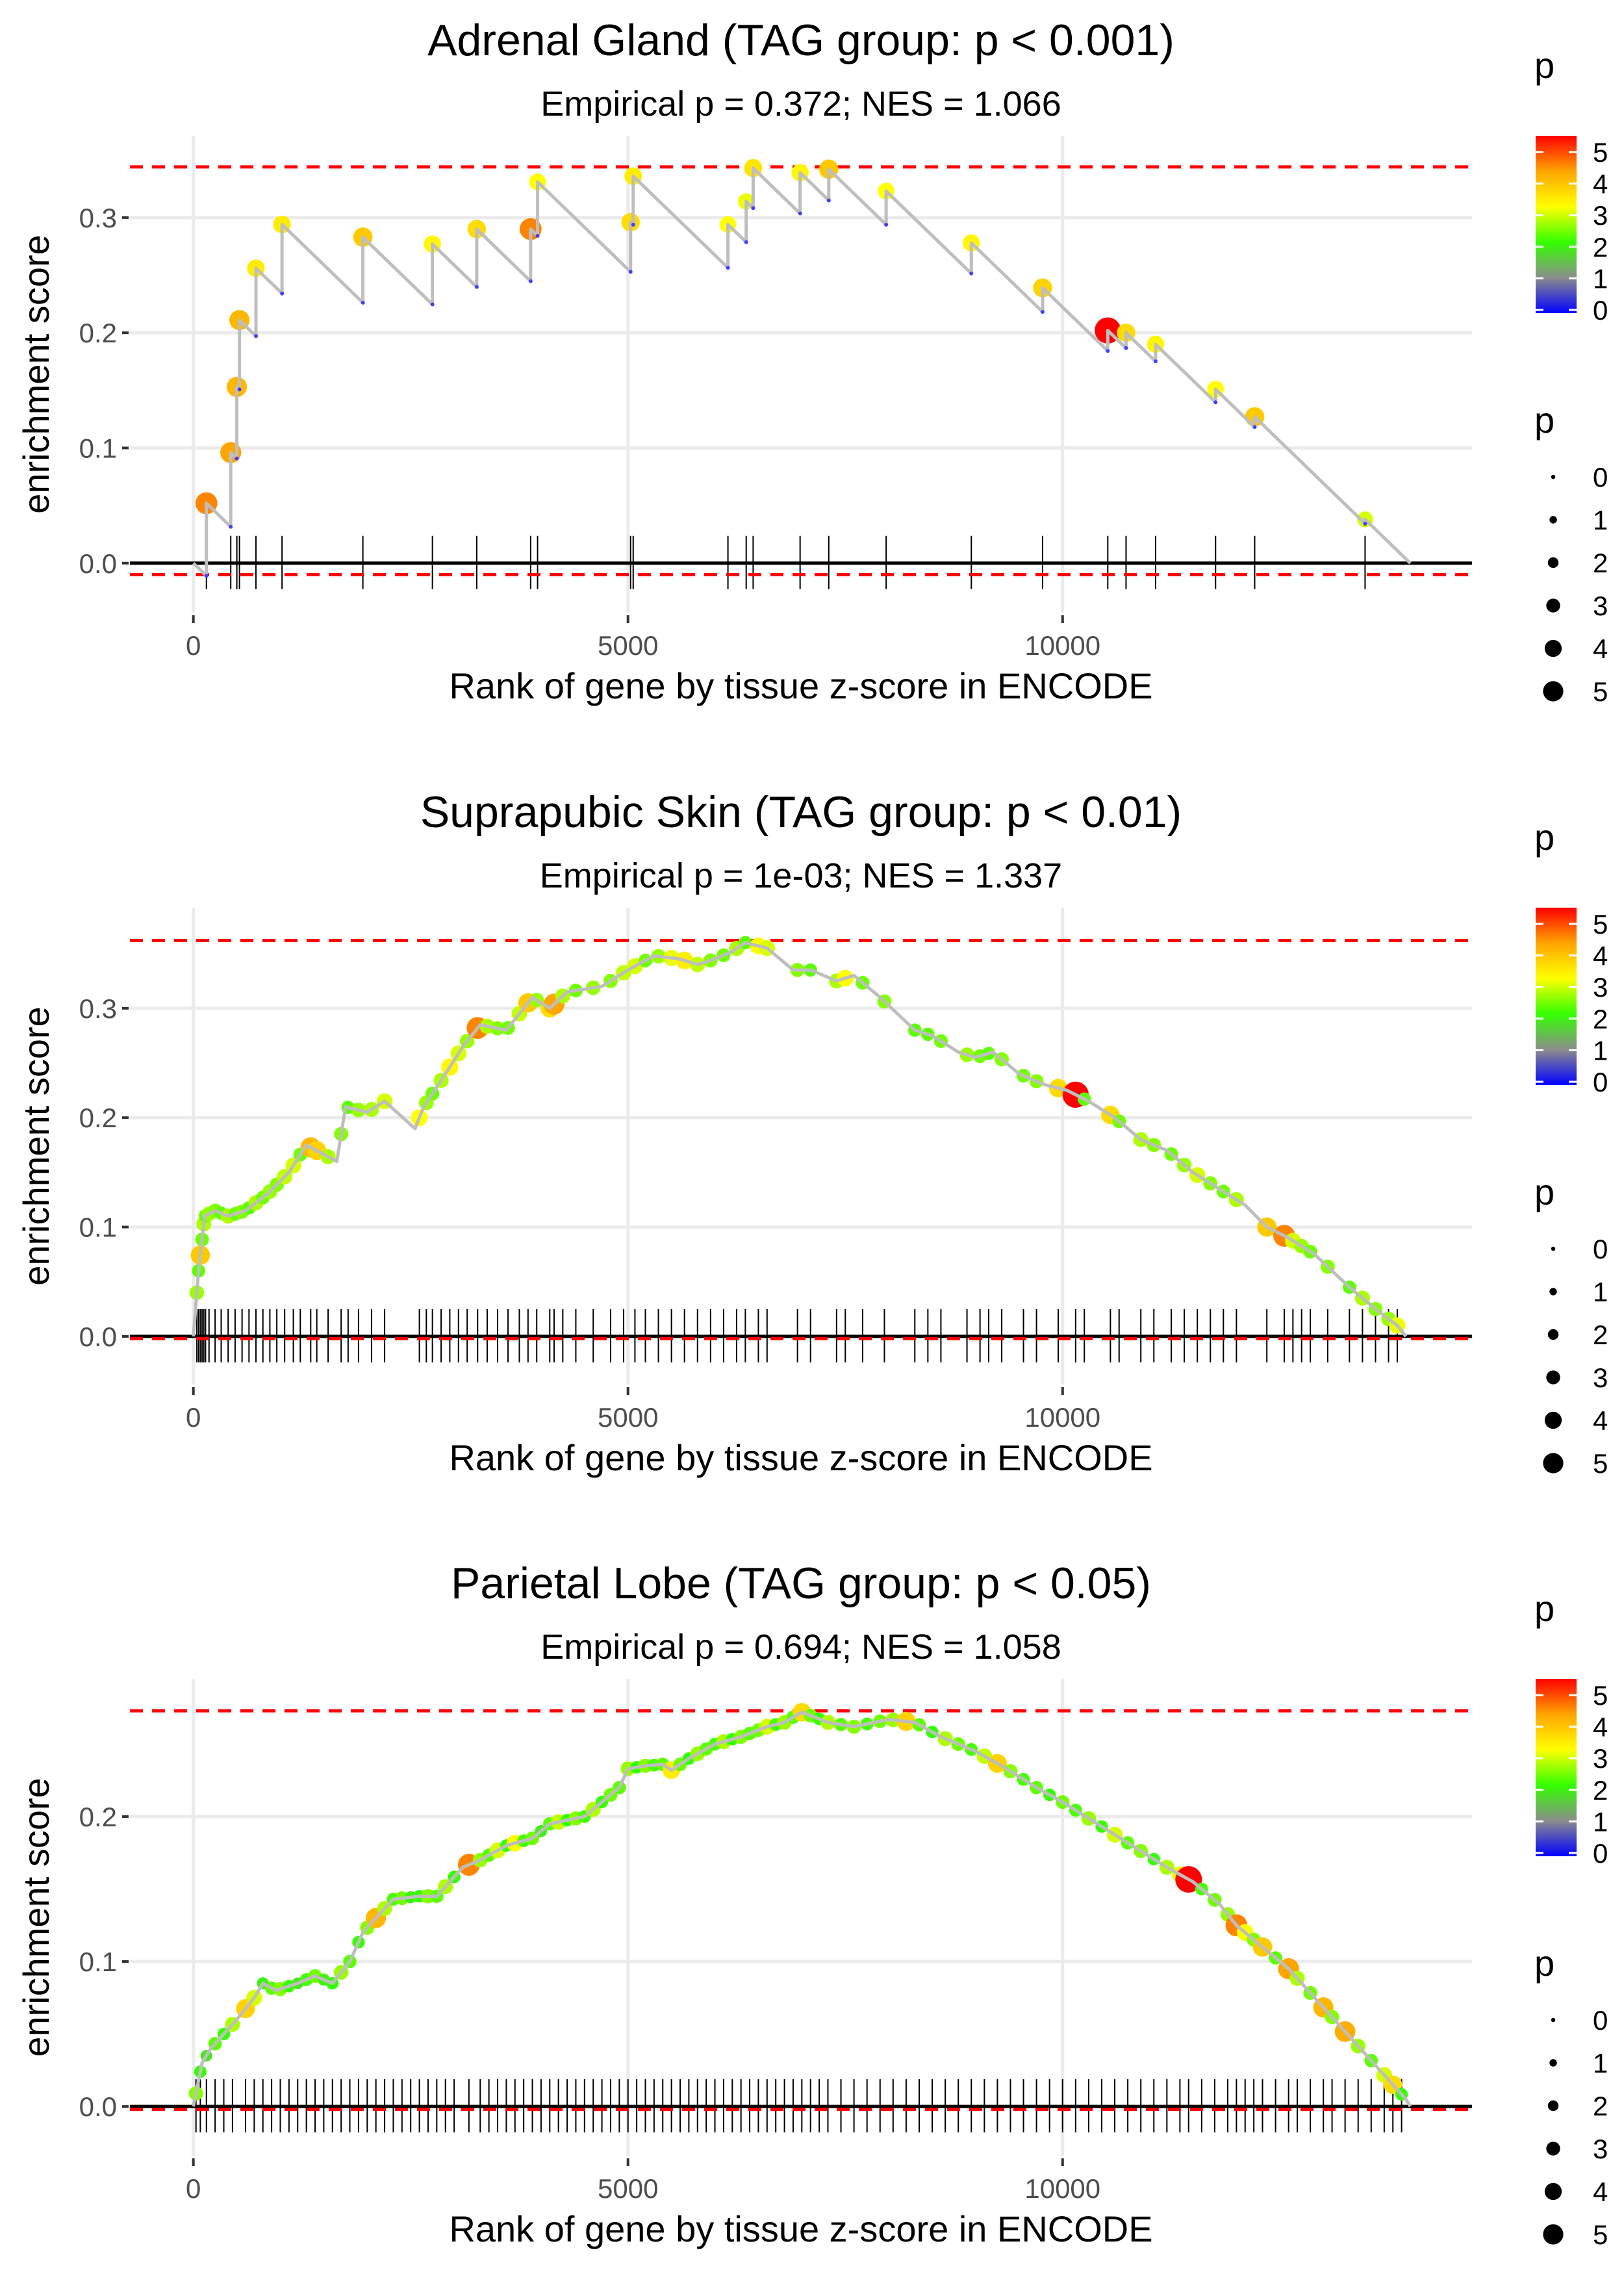 This screenshot has height=2274, width=1624. What do you see at coordinates (1600, 1727) in the screenshot?
I see `colorbar-label: 4` at bounding box center [1600, 1727].